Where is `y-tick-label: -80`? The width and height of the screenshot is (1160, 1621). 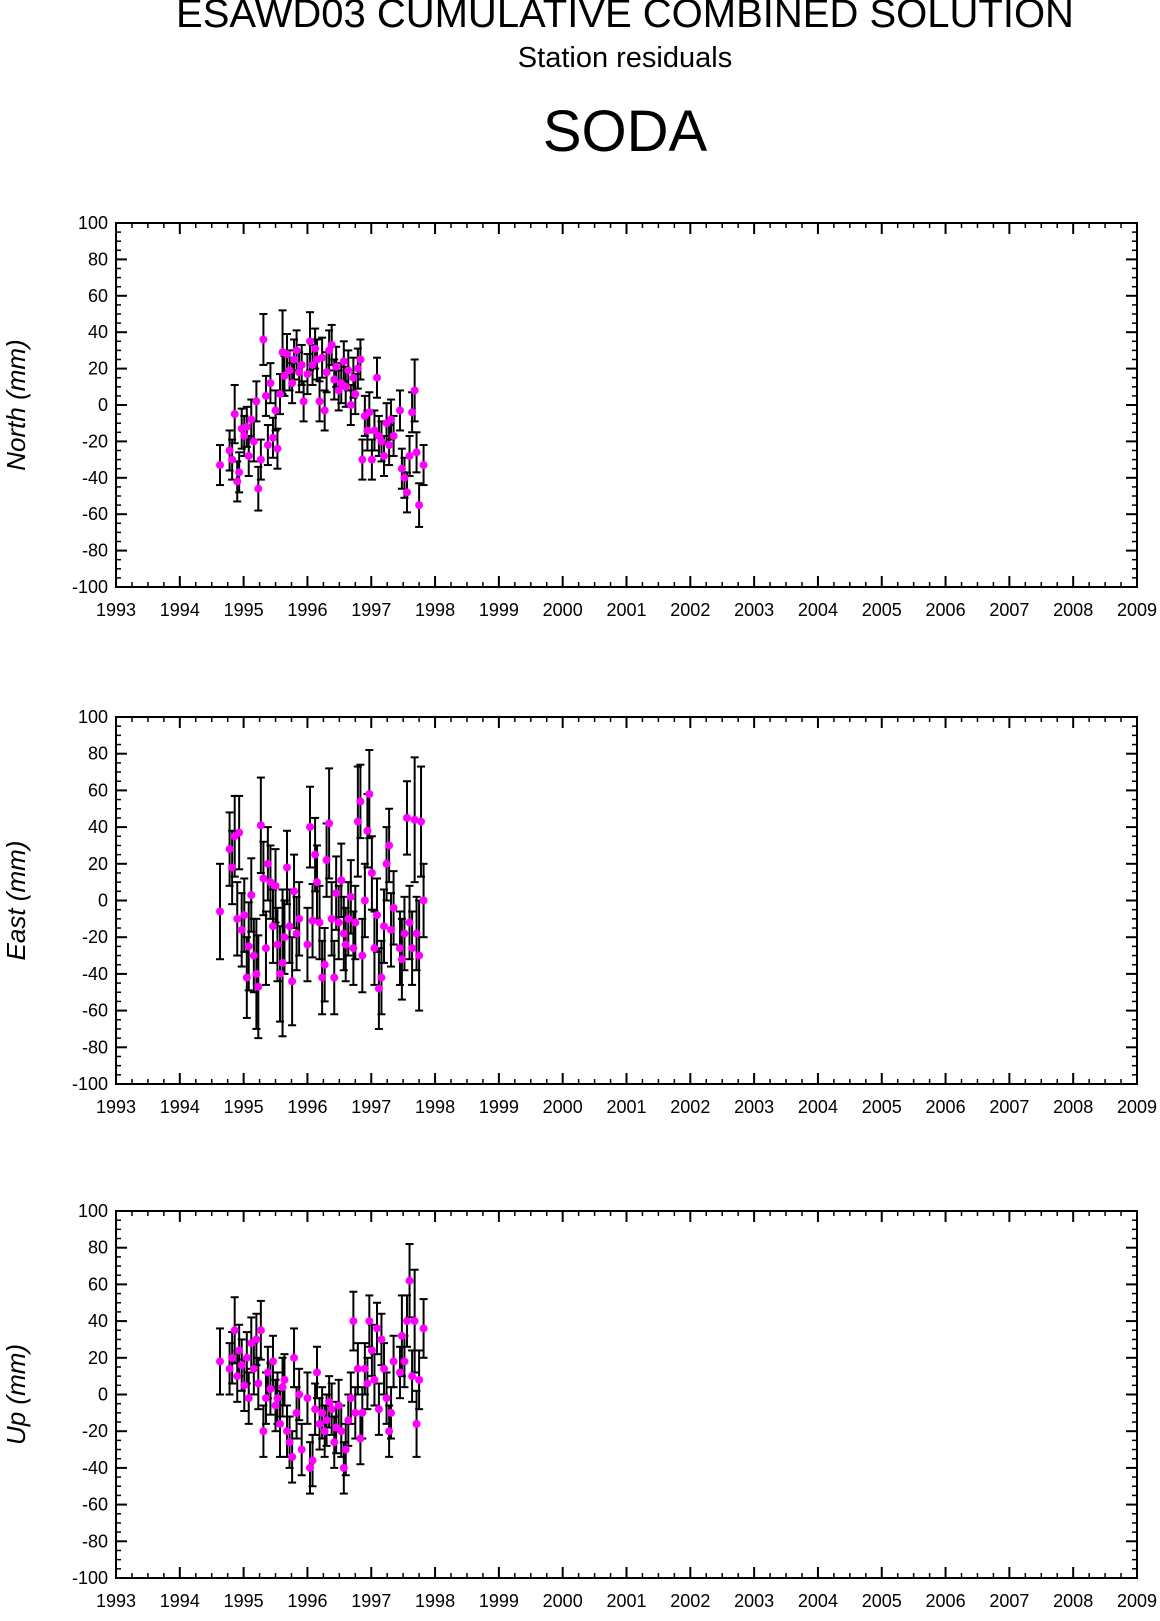
y-tick-label: -80 is located at coordinates (95, 1047).